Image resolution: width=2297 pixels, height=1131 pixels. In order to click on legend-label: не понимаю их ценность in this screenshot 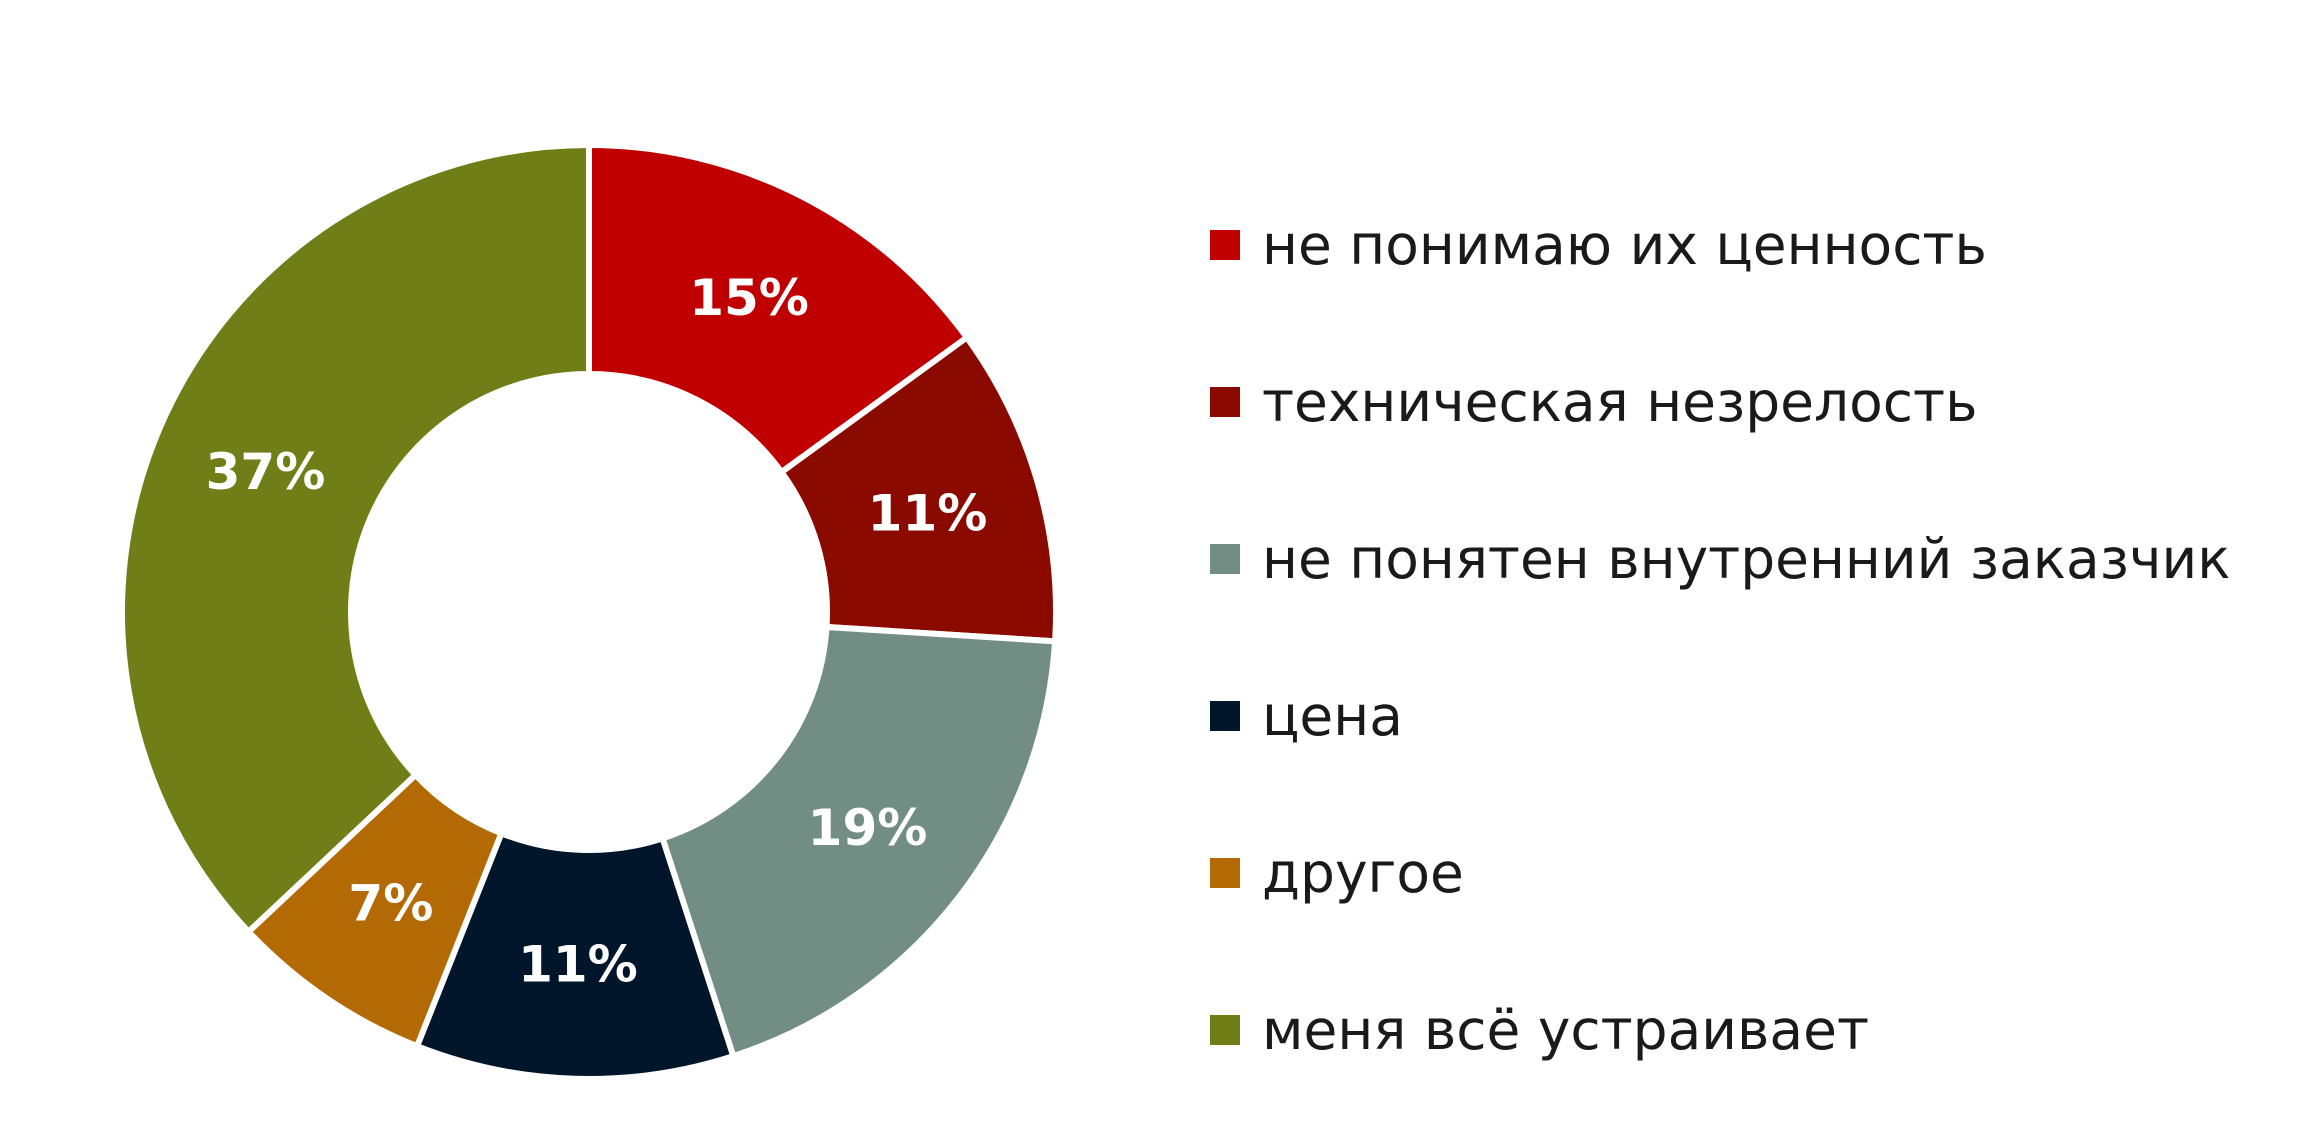, I will do `click(1624, 245)`.